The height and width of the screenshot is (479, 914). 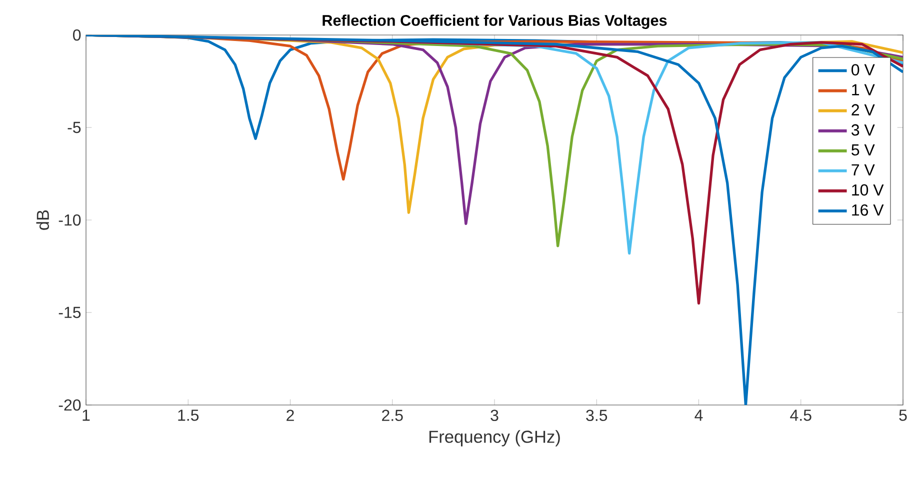 What do you see at coordinates (868, 210) in the screenshot?
I see `legend-label: 16 V` at bounding box center [868, 210].